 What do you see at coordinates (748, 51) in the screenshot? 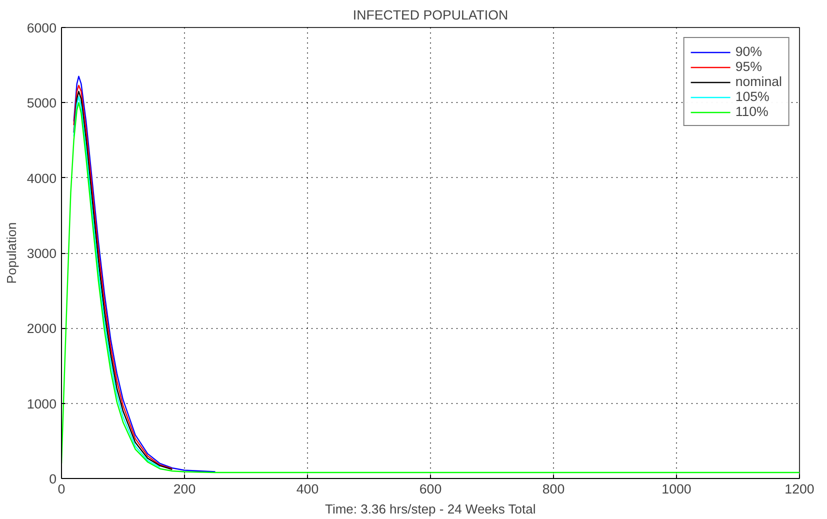
I see `legend-label: 90%` at bounding box center [748, 51].